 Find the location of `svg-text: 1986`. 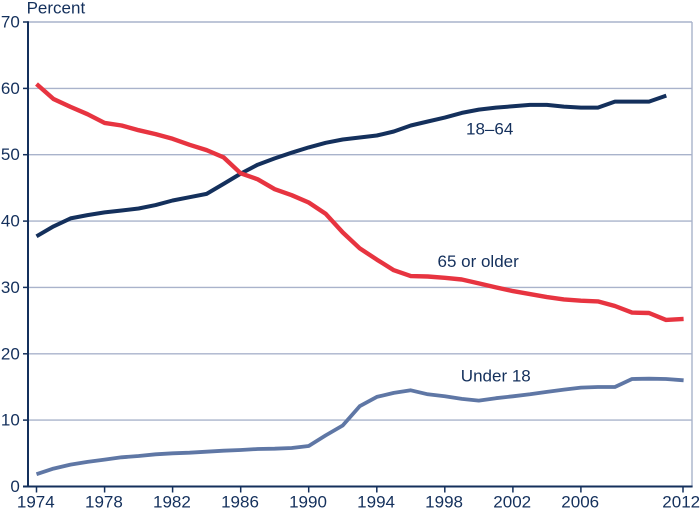

svg-text: 1986 is located at coordinates (240, 501).